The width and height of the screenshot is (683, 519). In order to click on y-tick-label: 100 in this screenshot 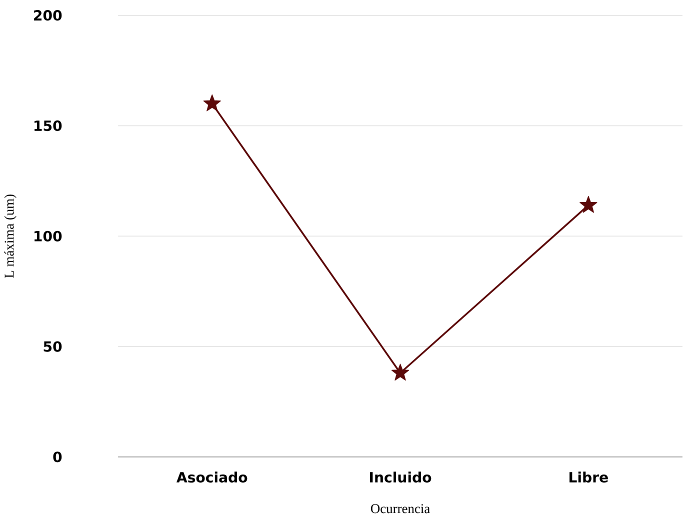, I will do `click(48, 236)`.